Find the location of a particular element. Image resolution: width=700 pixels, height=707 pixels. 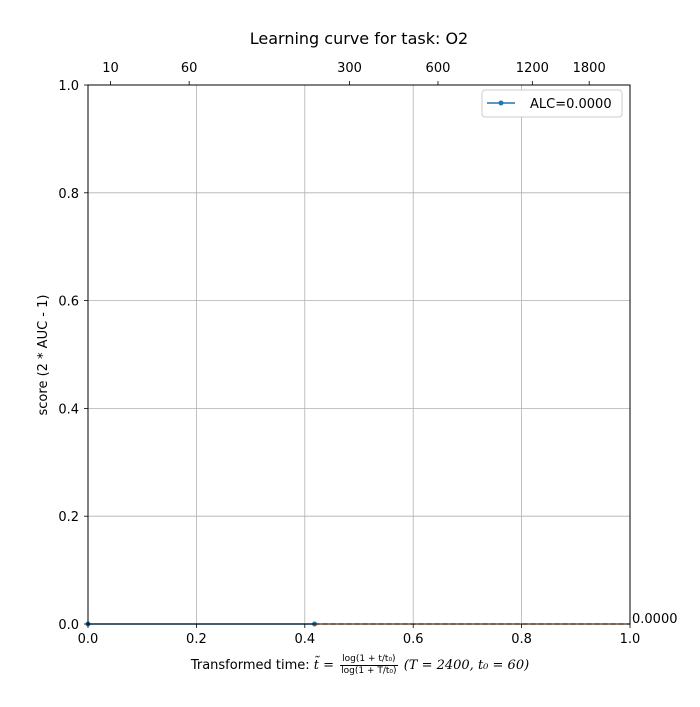

x-axis-title-params: (T = 2400, t₀ = 60) is located at coordinates (466, 665).